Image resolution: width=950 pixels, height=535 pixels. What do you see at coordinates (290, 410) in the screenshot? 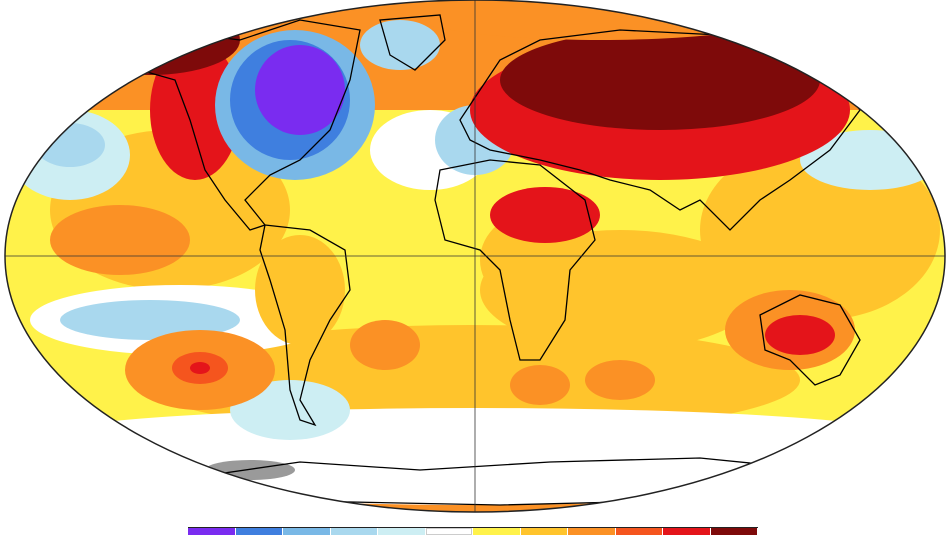
I see `south-america-pale` at bounding box center [290, 410].